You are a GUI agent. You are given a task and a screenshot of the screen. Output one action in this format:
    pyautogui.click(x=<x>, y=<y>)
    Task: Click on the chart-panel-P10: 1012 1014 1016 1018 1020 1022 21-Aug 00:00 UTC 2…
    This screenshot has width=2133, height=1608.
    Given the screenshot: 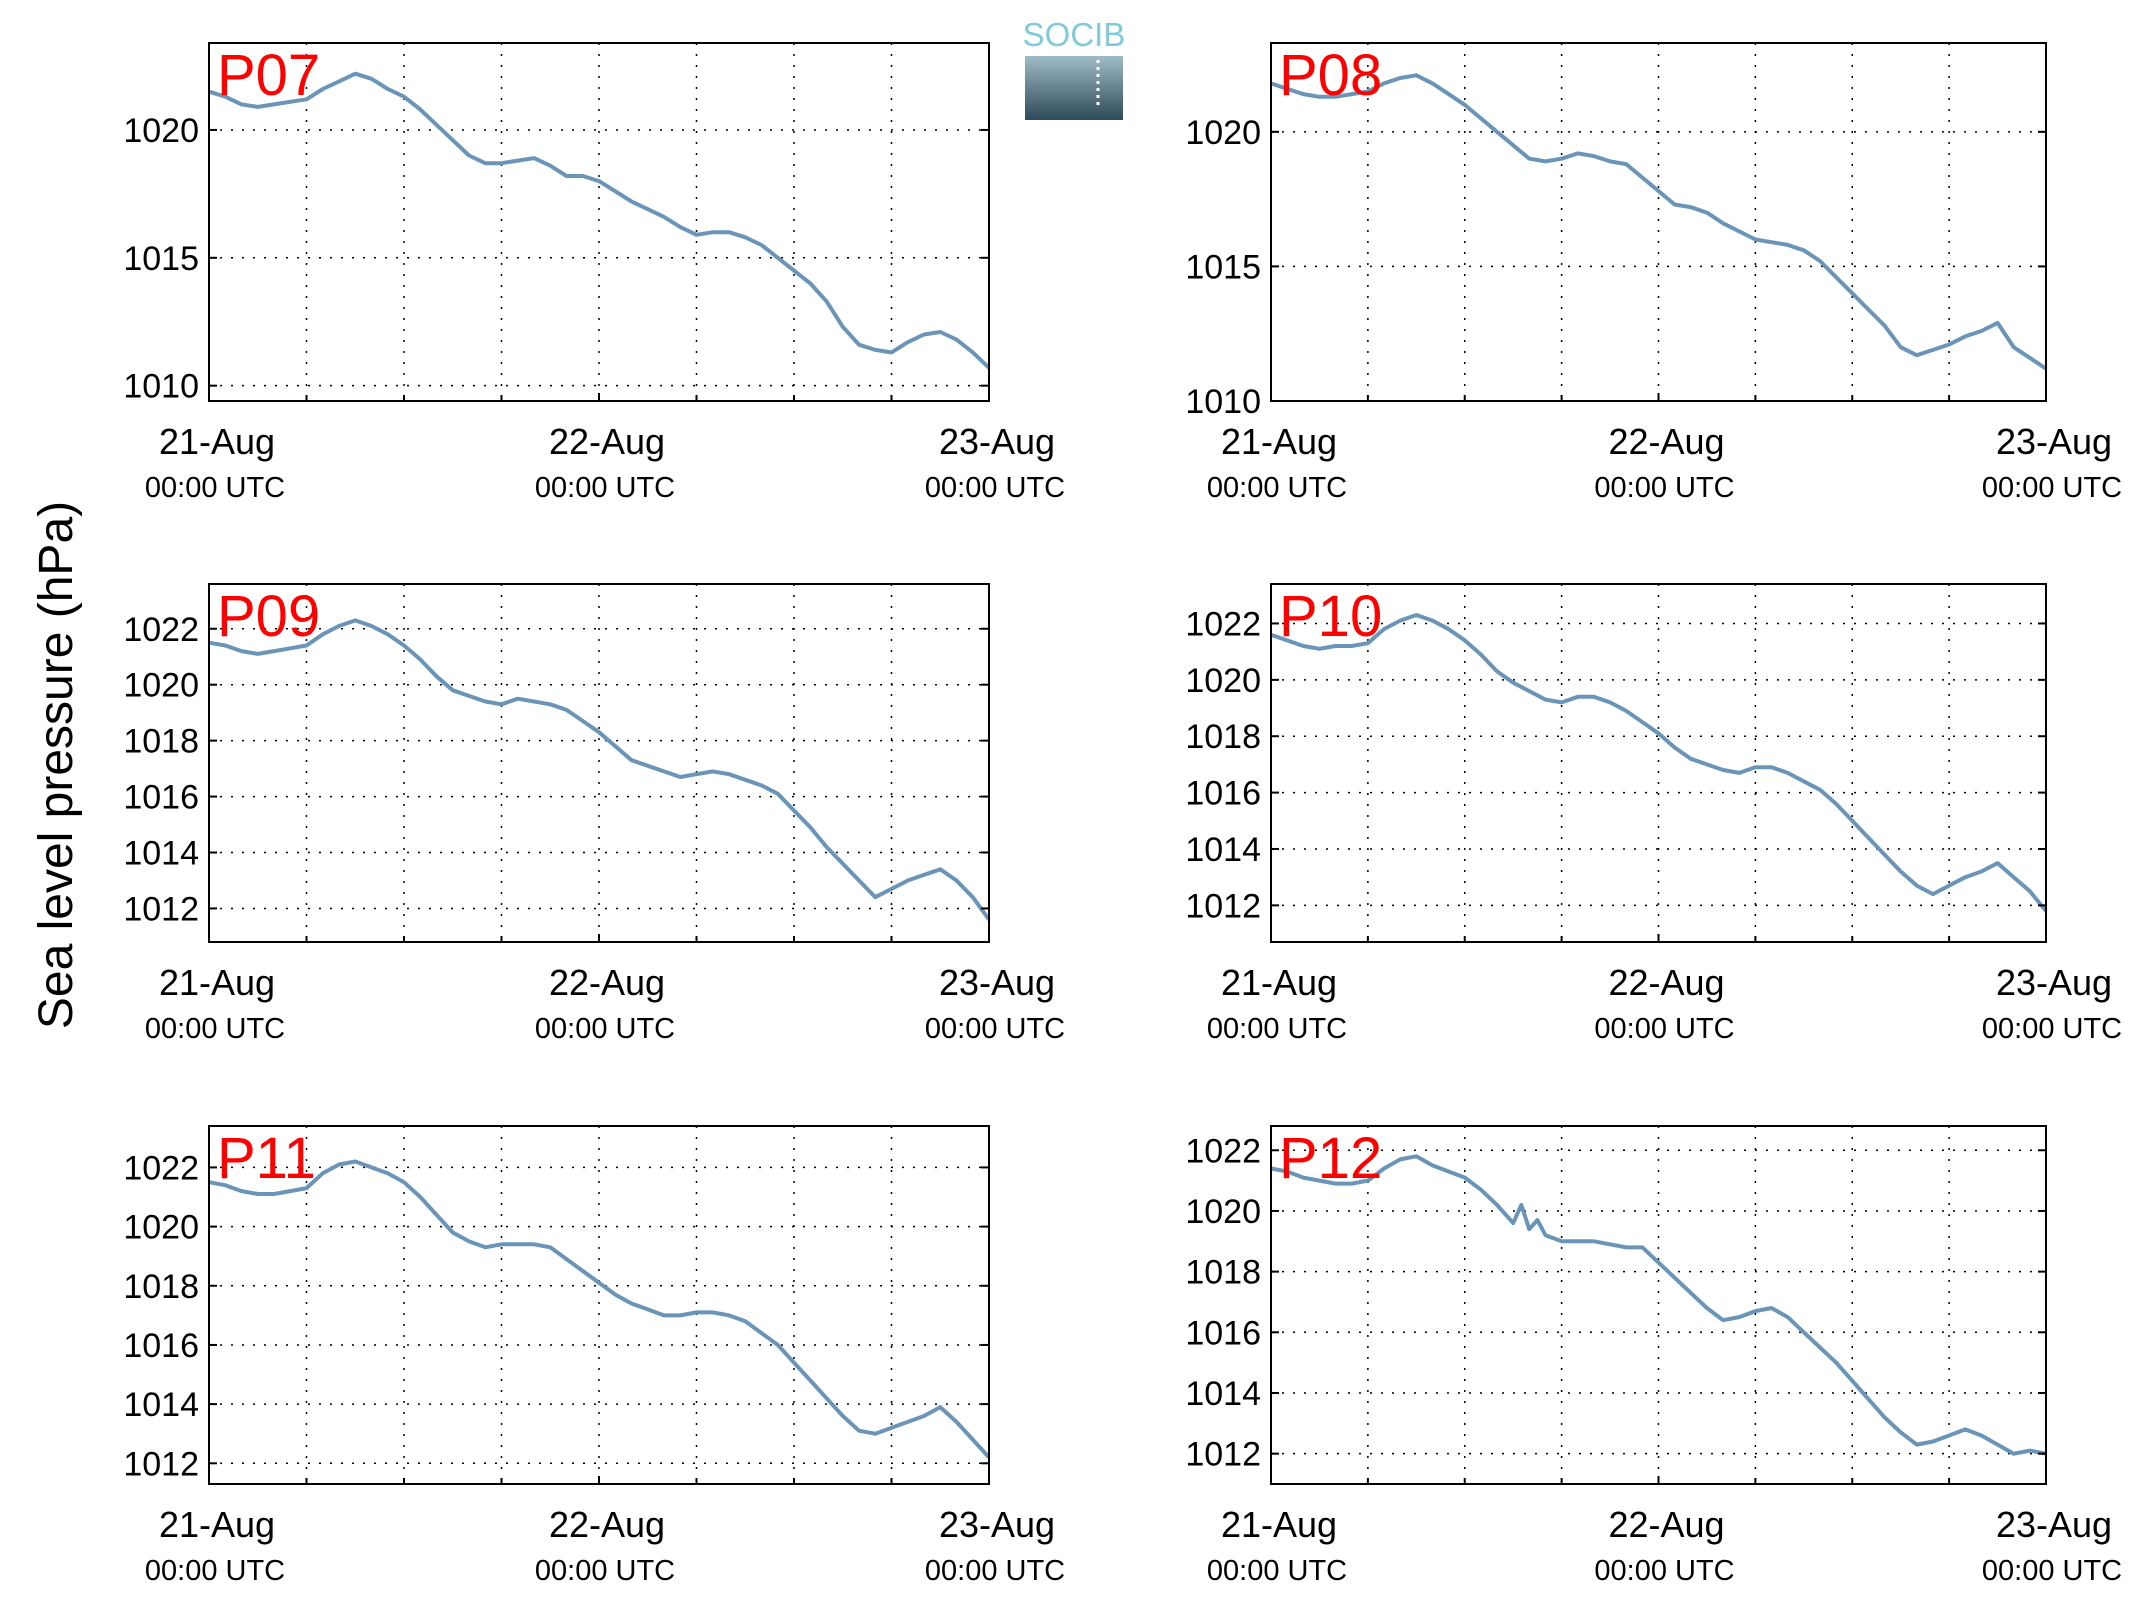 What is the action you would take?
    pyautogui.click(x=1653, y=814)
    